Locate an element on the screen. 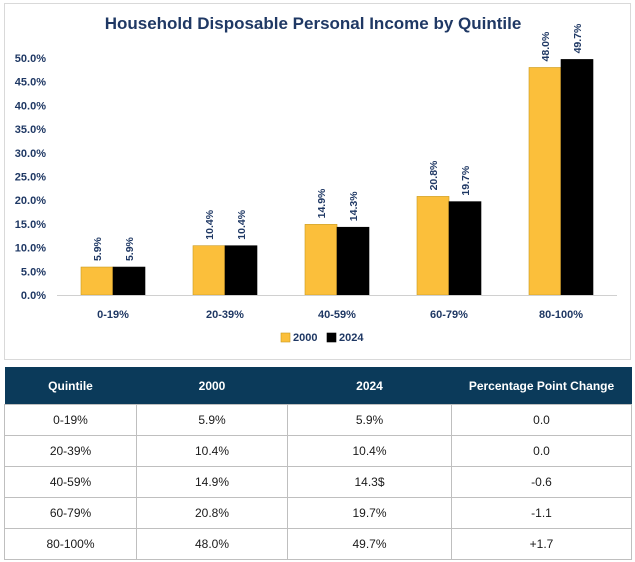 This screenshot has width=635, height=562. y-tick-label: 10.0% is located at coordinates (30, 249).